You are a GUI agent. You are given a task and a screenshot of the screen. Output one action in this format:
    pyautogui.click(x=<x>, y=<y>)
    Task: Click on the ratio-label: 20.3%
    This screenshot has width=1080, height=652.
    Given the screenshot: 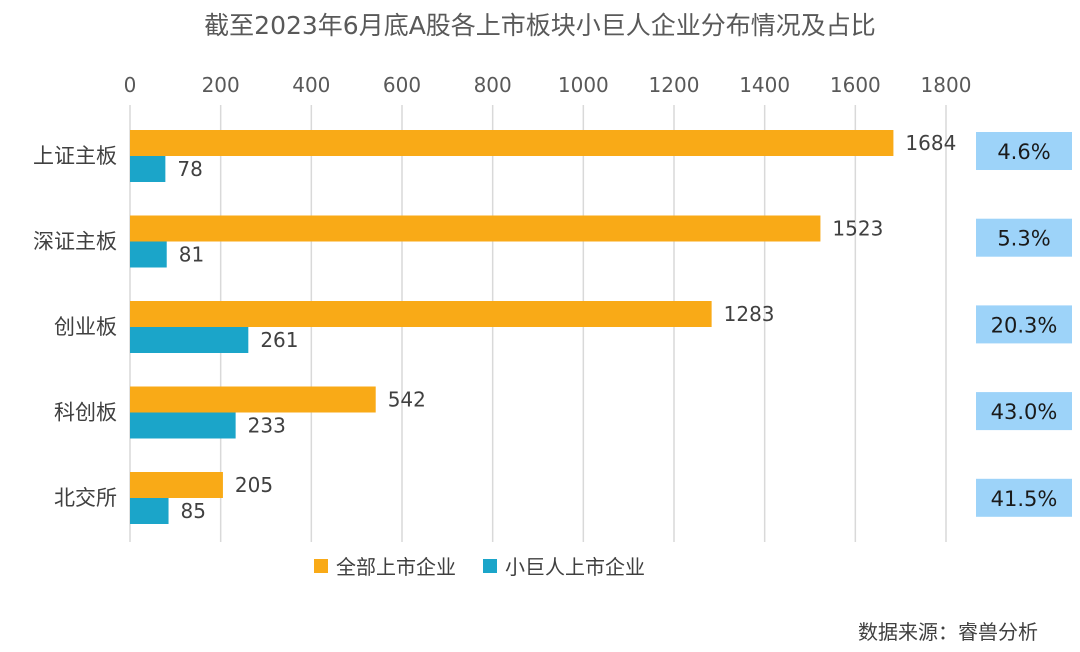 What is the action you would take?
    pyautogui.click(x=1024, y=325)
    